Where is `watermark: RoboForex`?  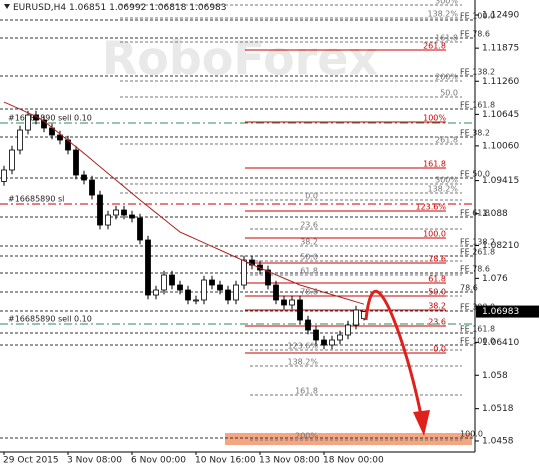 watermark: RoboForex is located at coordinates (240, 59).